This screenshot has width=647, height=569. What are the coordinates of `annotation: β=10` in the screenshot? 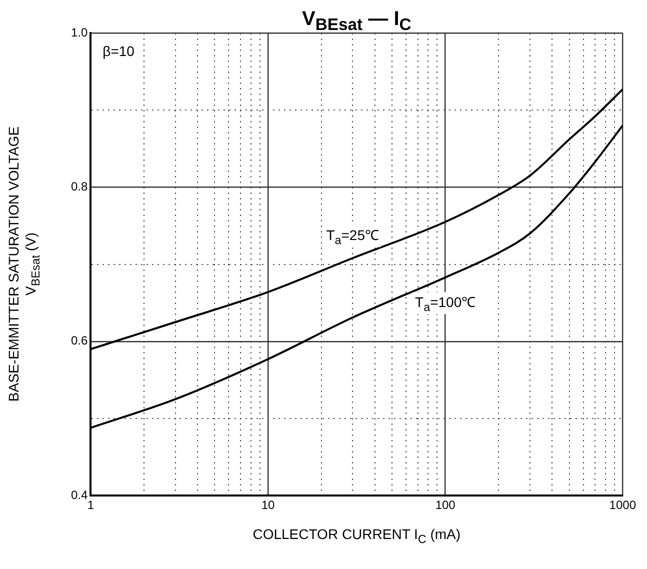 It's located at (118, 51).